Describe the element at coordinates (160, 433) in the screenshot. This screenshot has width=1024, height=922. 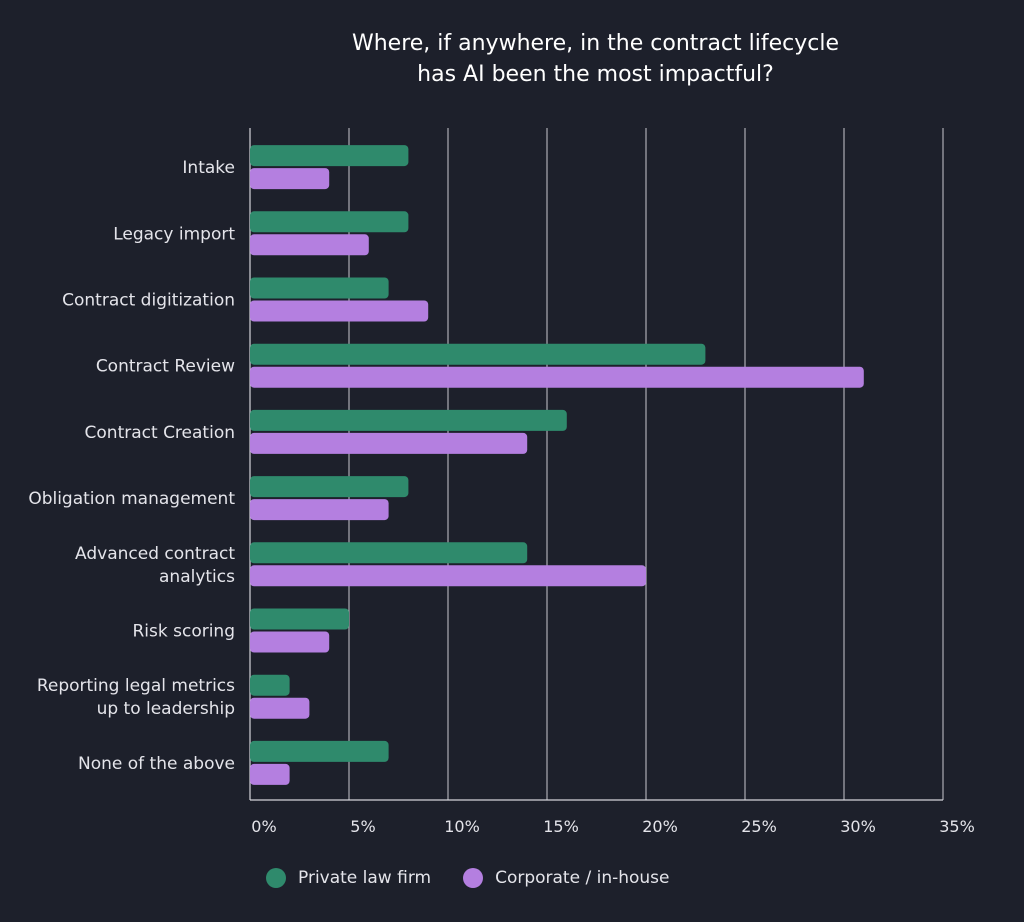
I see `category-label: Contract Creation` at that location.